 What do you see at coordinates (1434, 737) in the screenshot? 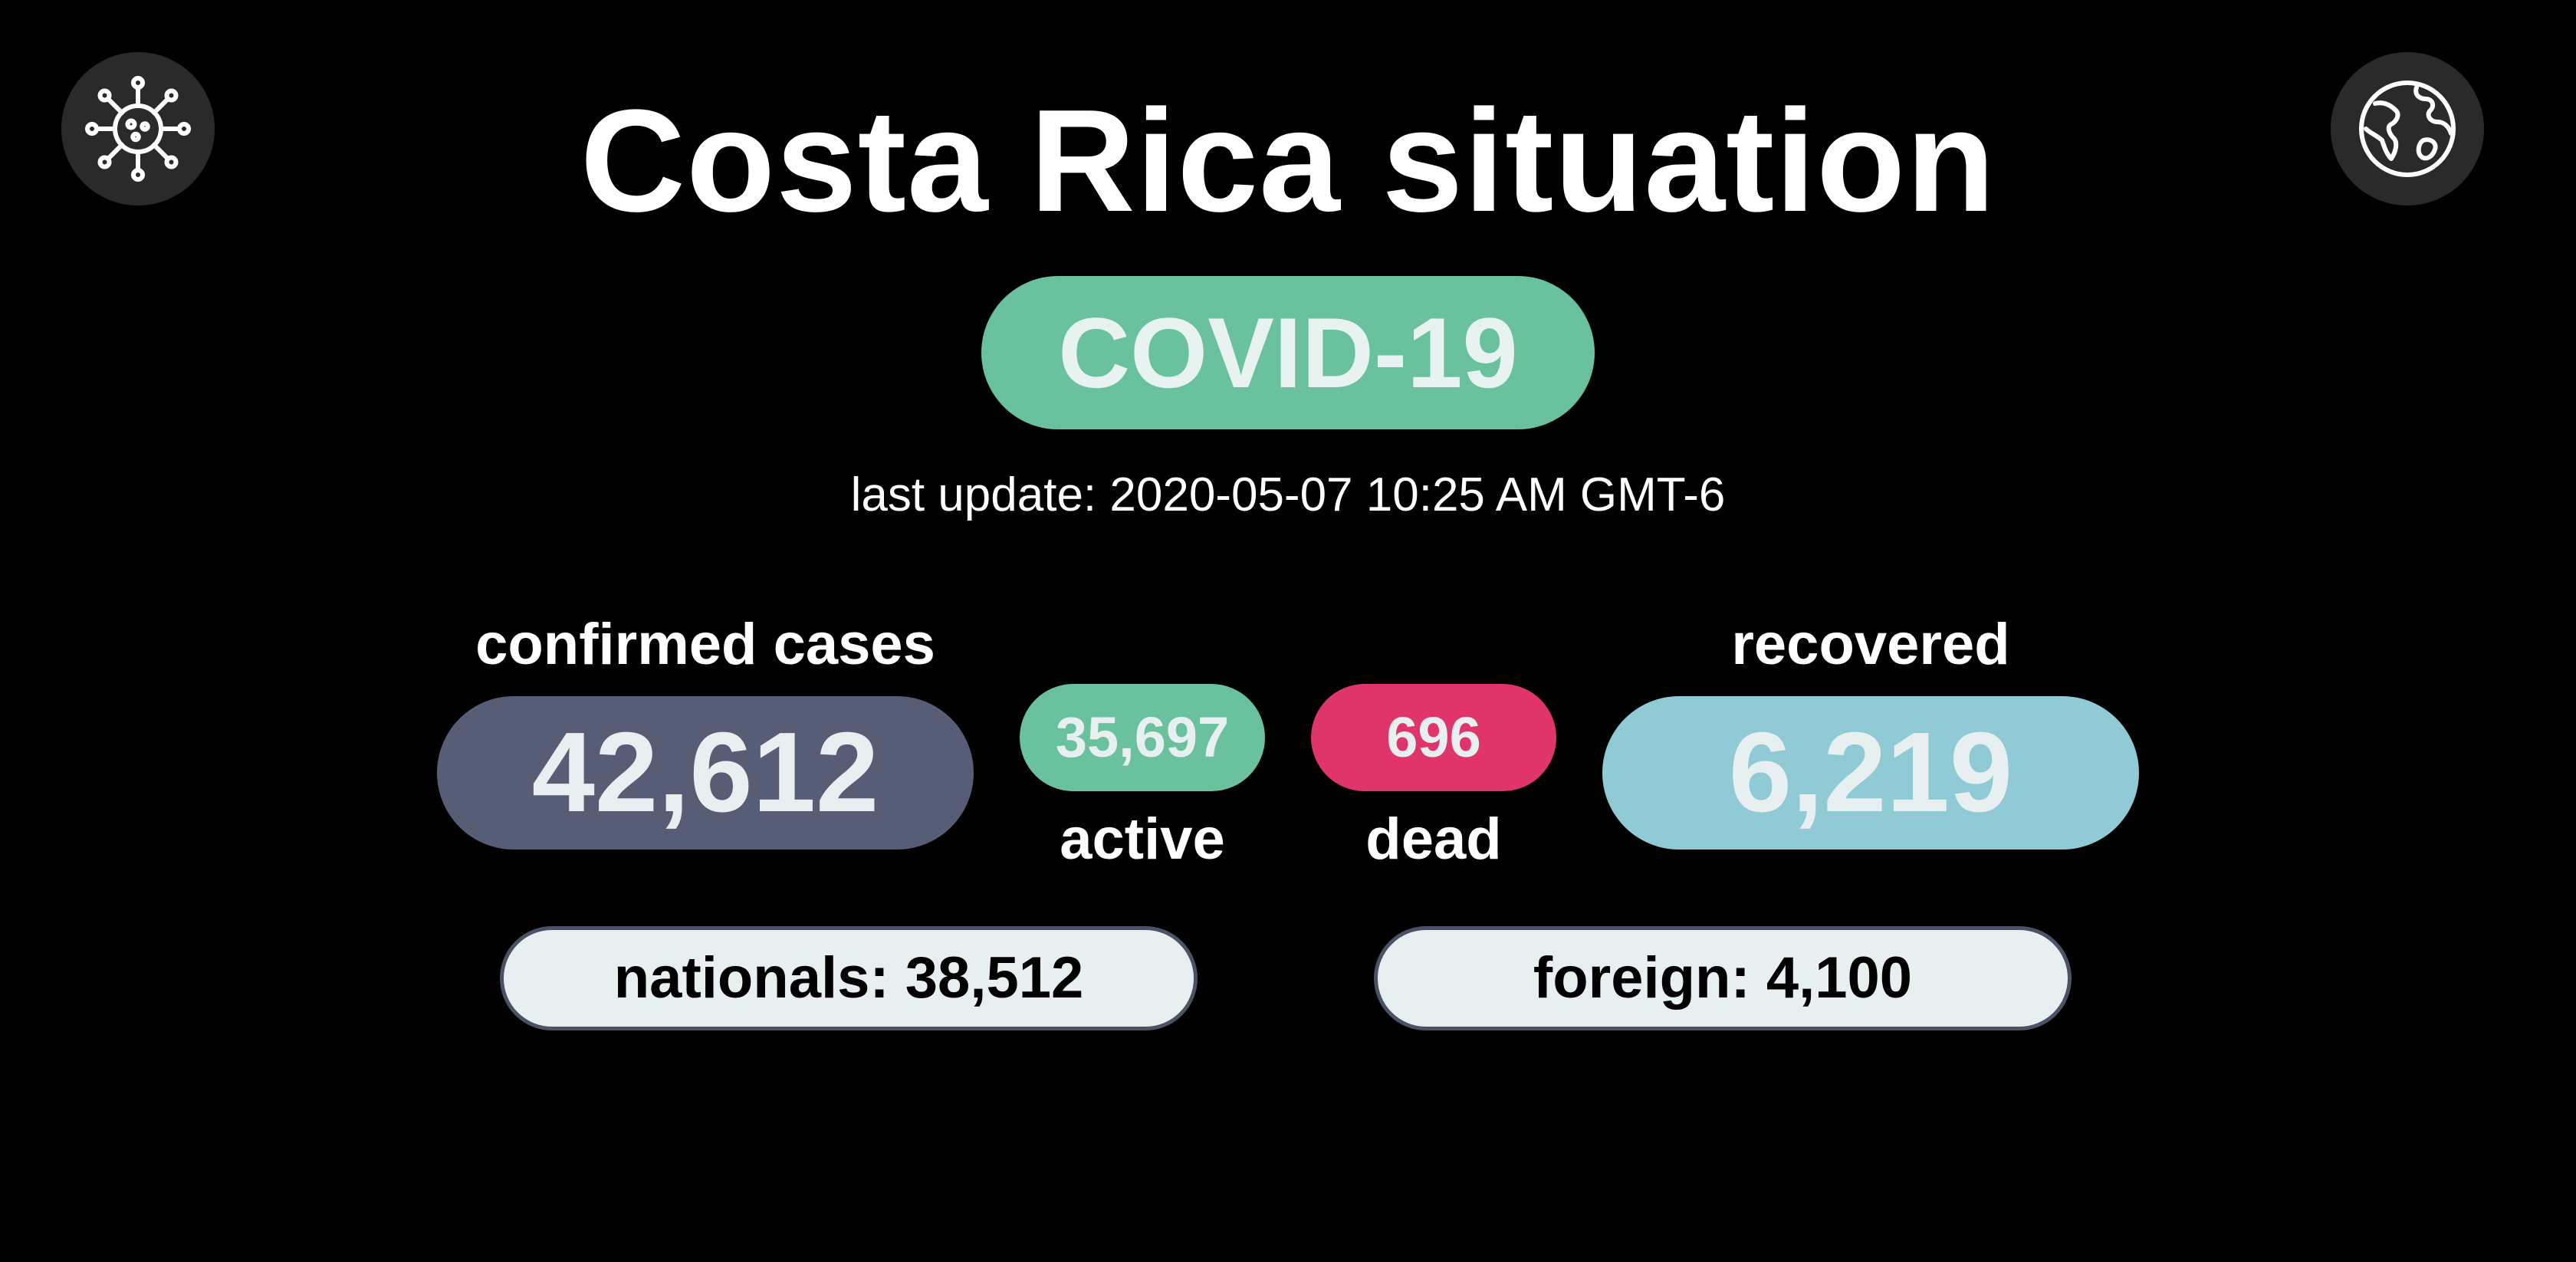
I see `dead-value: 696` at bounding box center [1434, 737].